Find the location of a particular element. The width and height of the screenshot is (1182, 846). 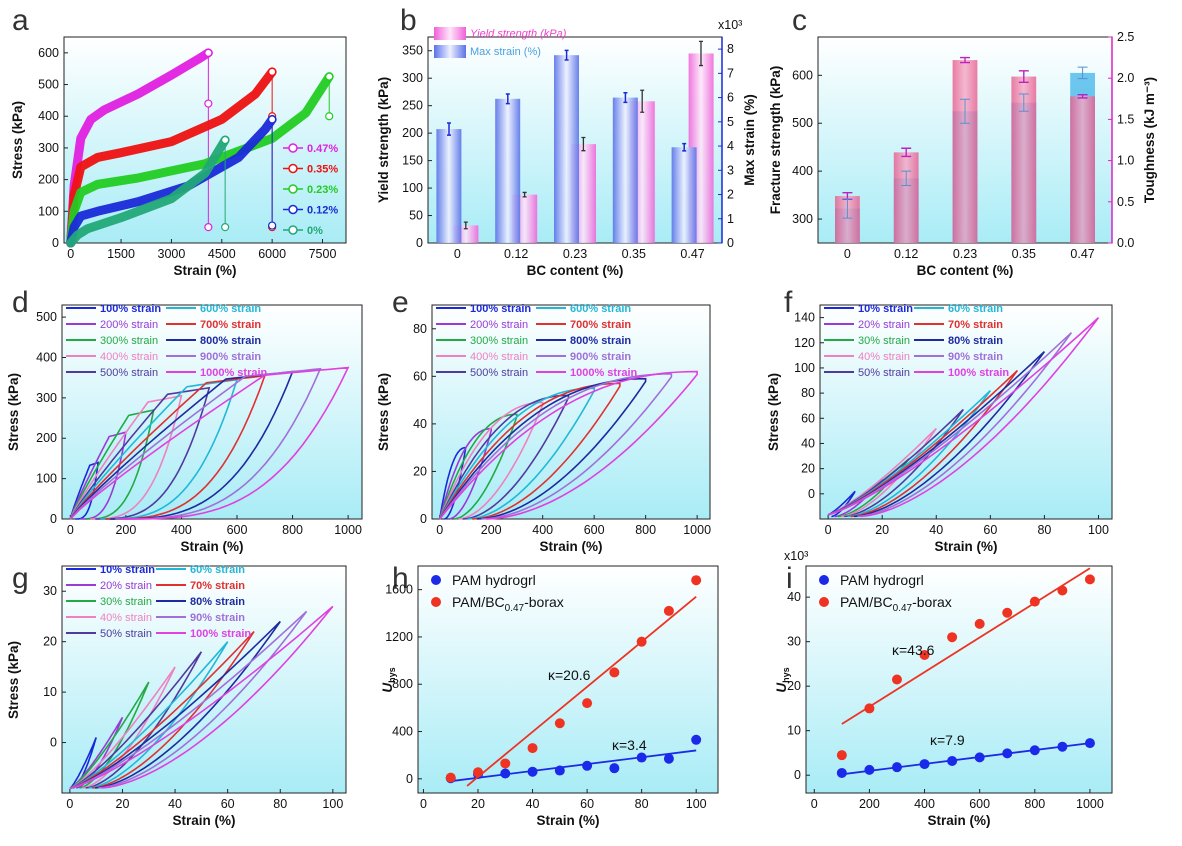

legend-label: 40% strain is located at coordinates (126, 618).